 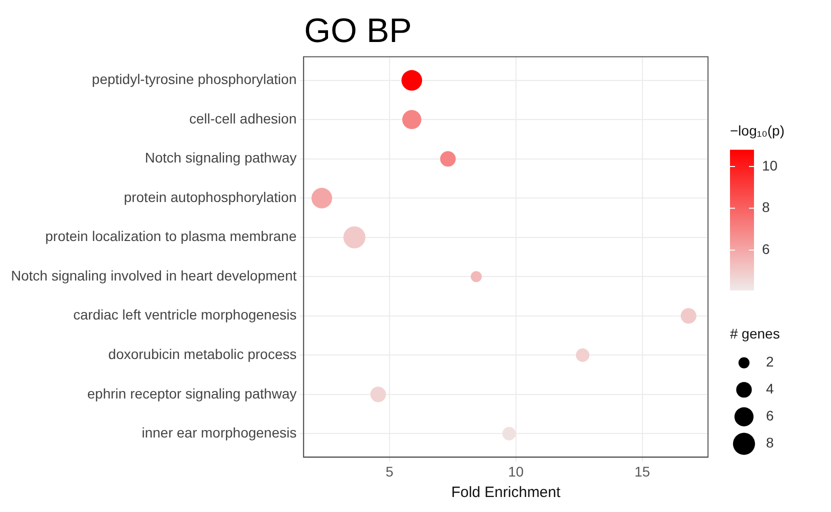 What do you see at coordinates (192, 393) in the screenshot?
I see `y-tick-label: ephrin receptor signaling pathway` at bounding box center [192, 393].